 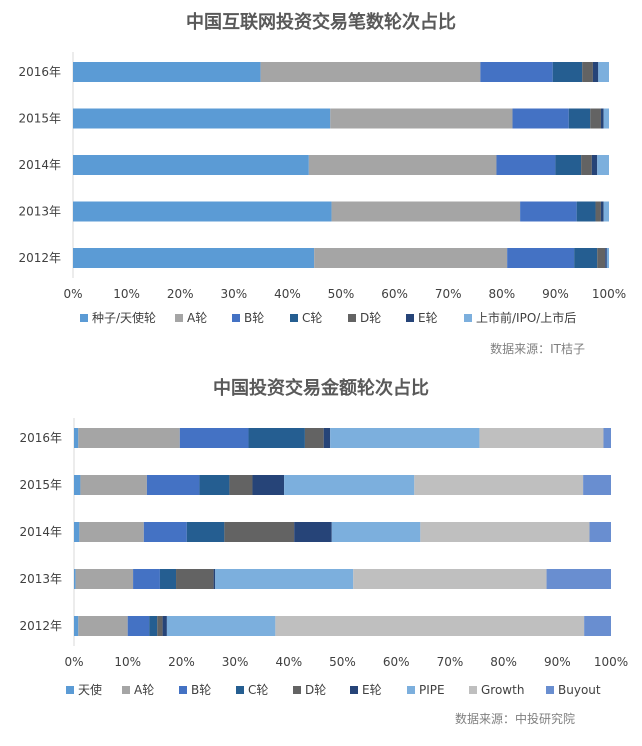 What do you see at coordinates (394, 294) in the screenshot?
I see `x-tick-label: 60%` at bounding box center [394, 294].